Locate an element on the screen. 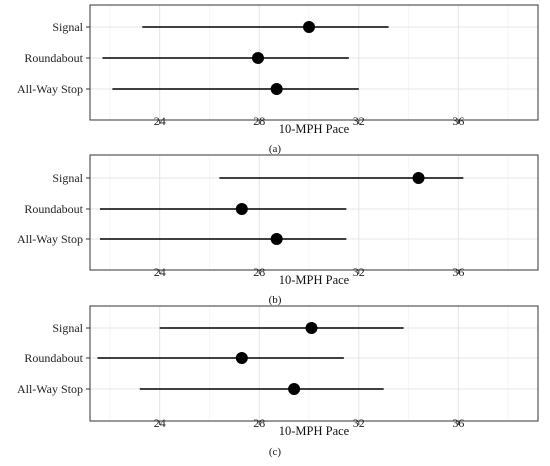  panel-label: (a) is located at coordinates (275, 149).